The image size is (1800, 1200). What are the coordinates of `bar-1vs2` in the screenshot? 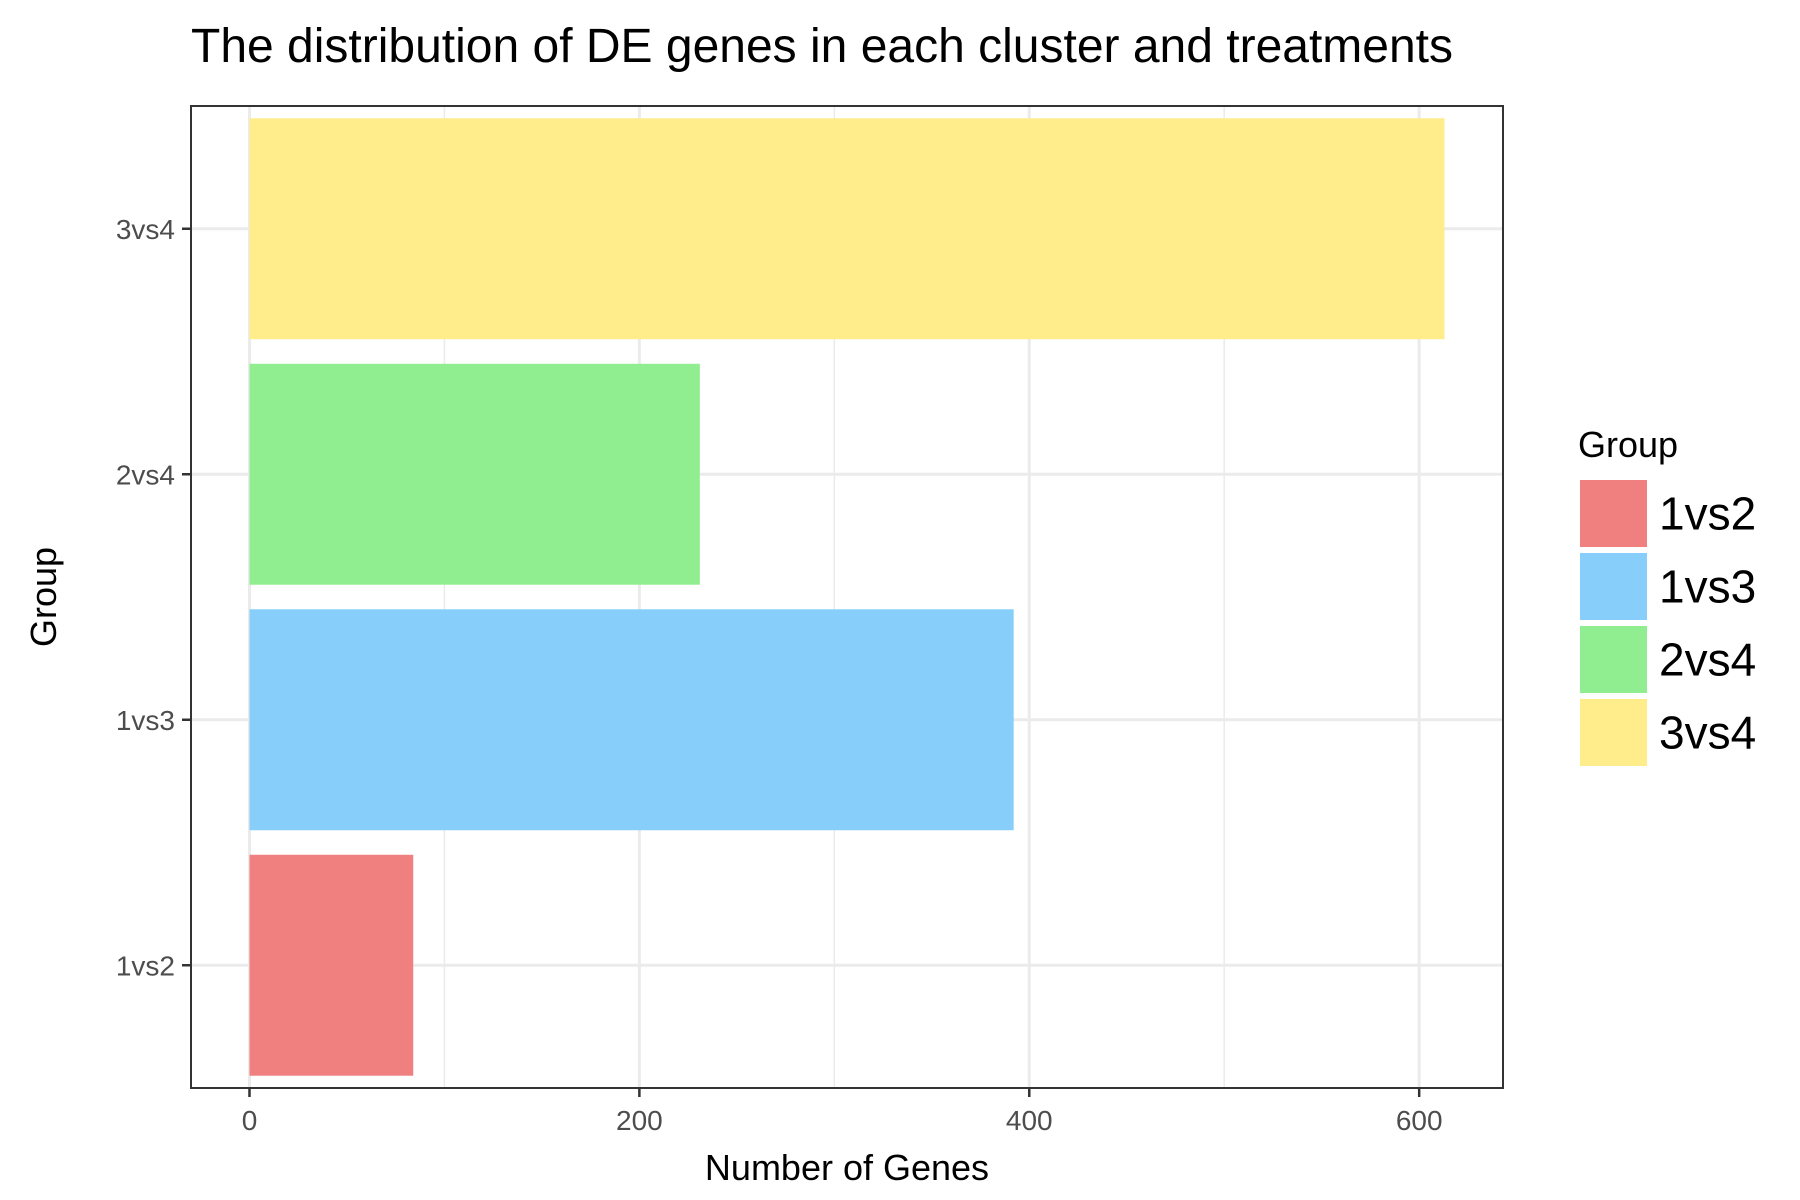 It's located at (331, 965).